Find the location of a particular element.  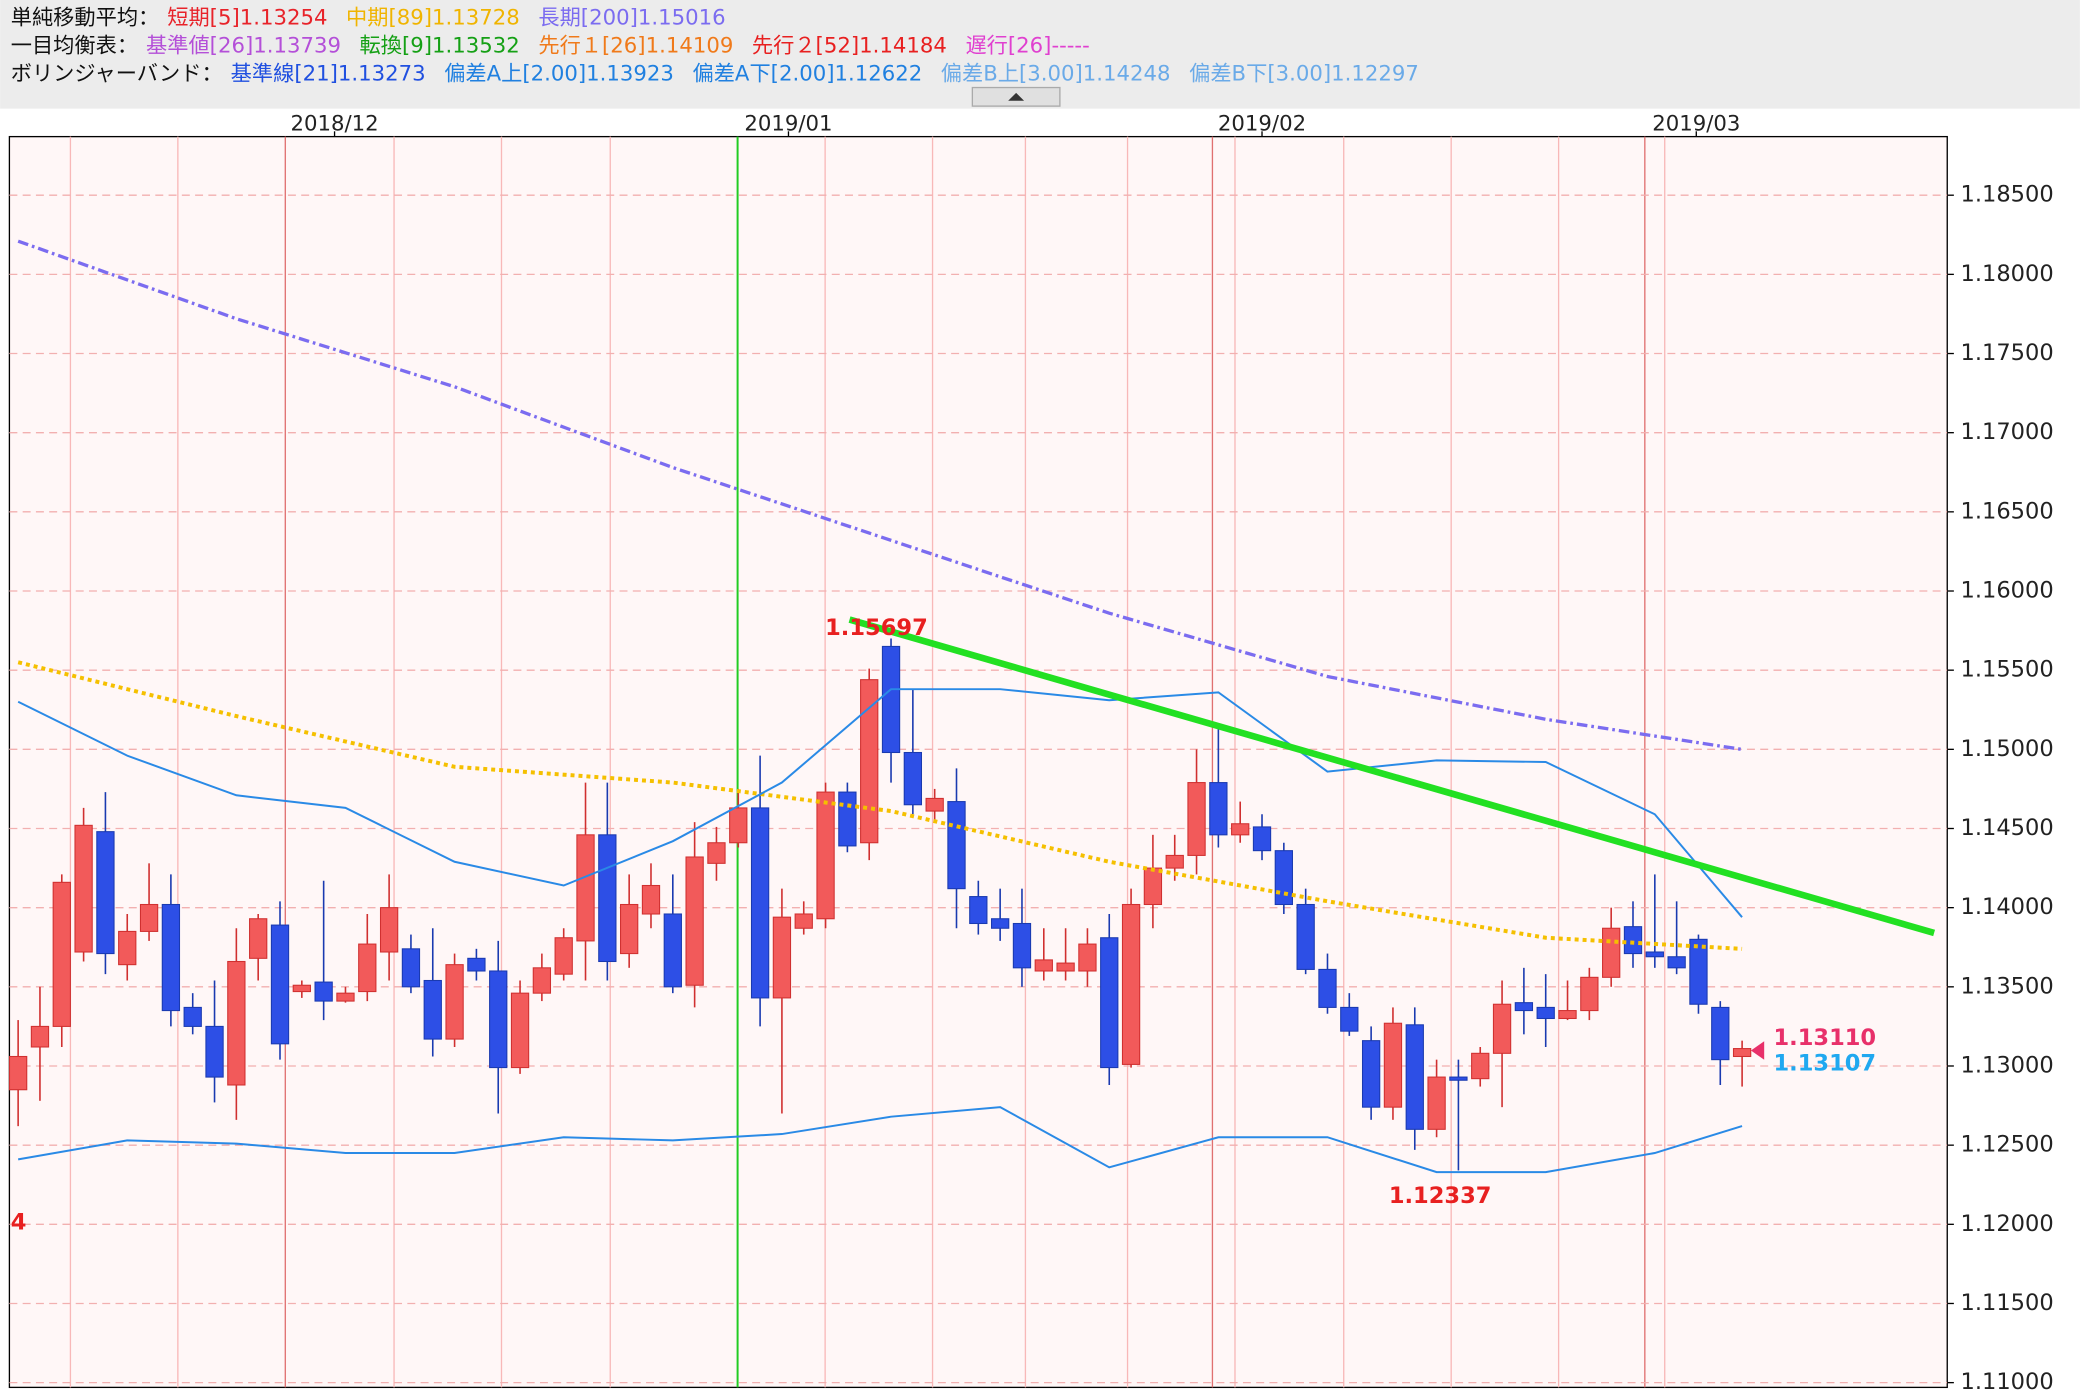

y-tick-label: 1.14500 is located at coordinates (2007, 828).